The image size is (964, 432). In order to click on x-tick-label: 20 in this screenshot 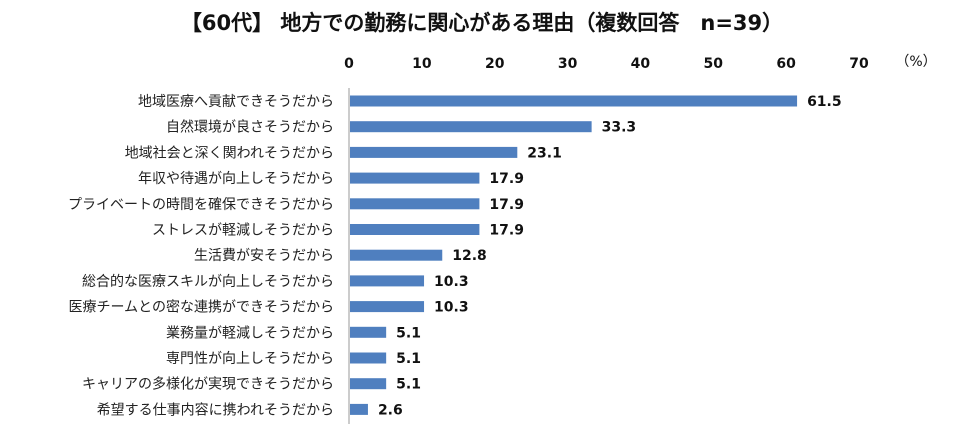, I will do `click(495, 64)`.